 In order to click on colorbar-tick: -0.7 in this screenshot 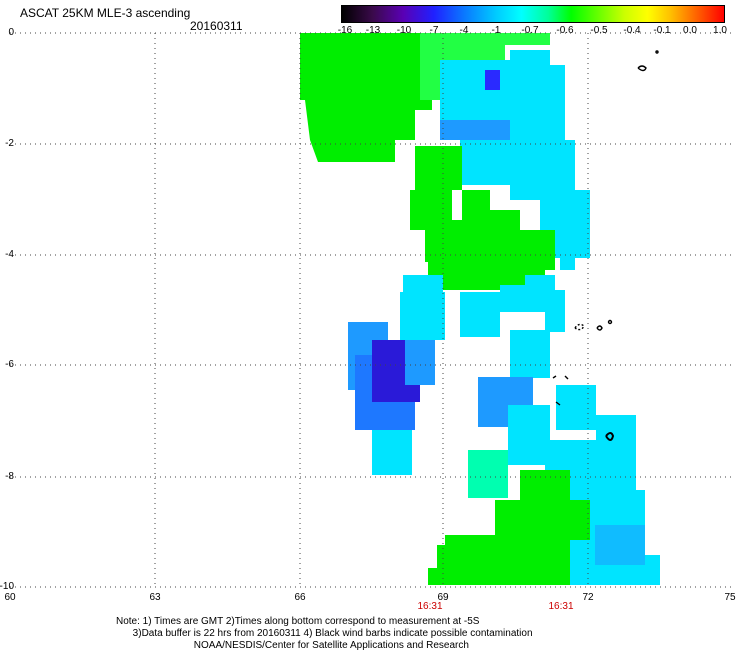, I will do `click(530, 30)`.